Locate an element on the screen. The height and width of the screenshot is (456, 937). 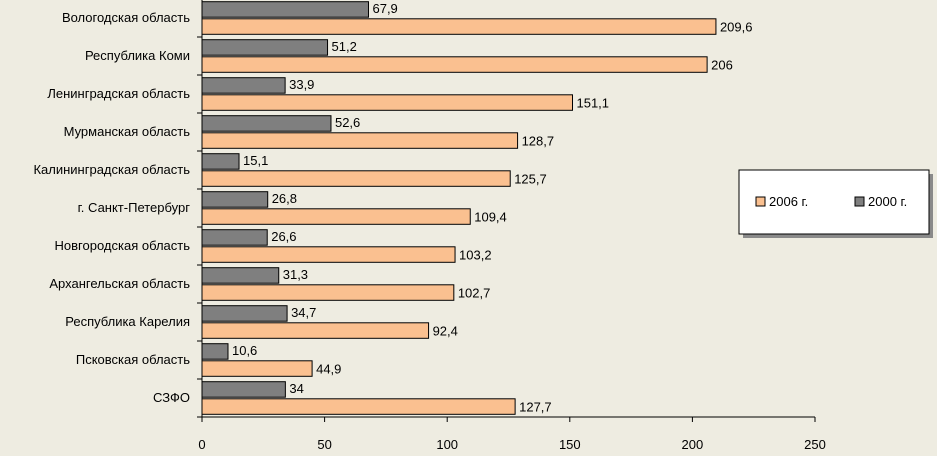
data-label-2000: 67,9 is located at coordinates (384, 8).